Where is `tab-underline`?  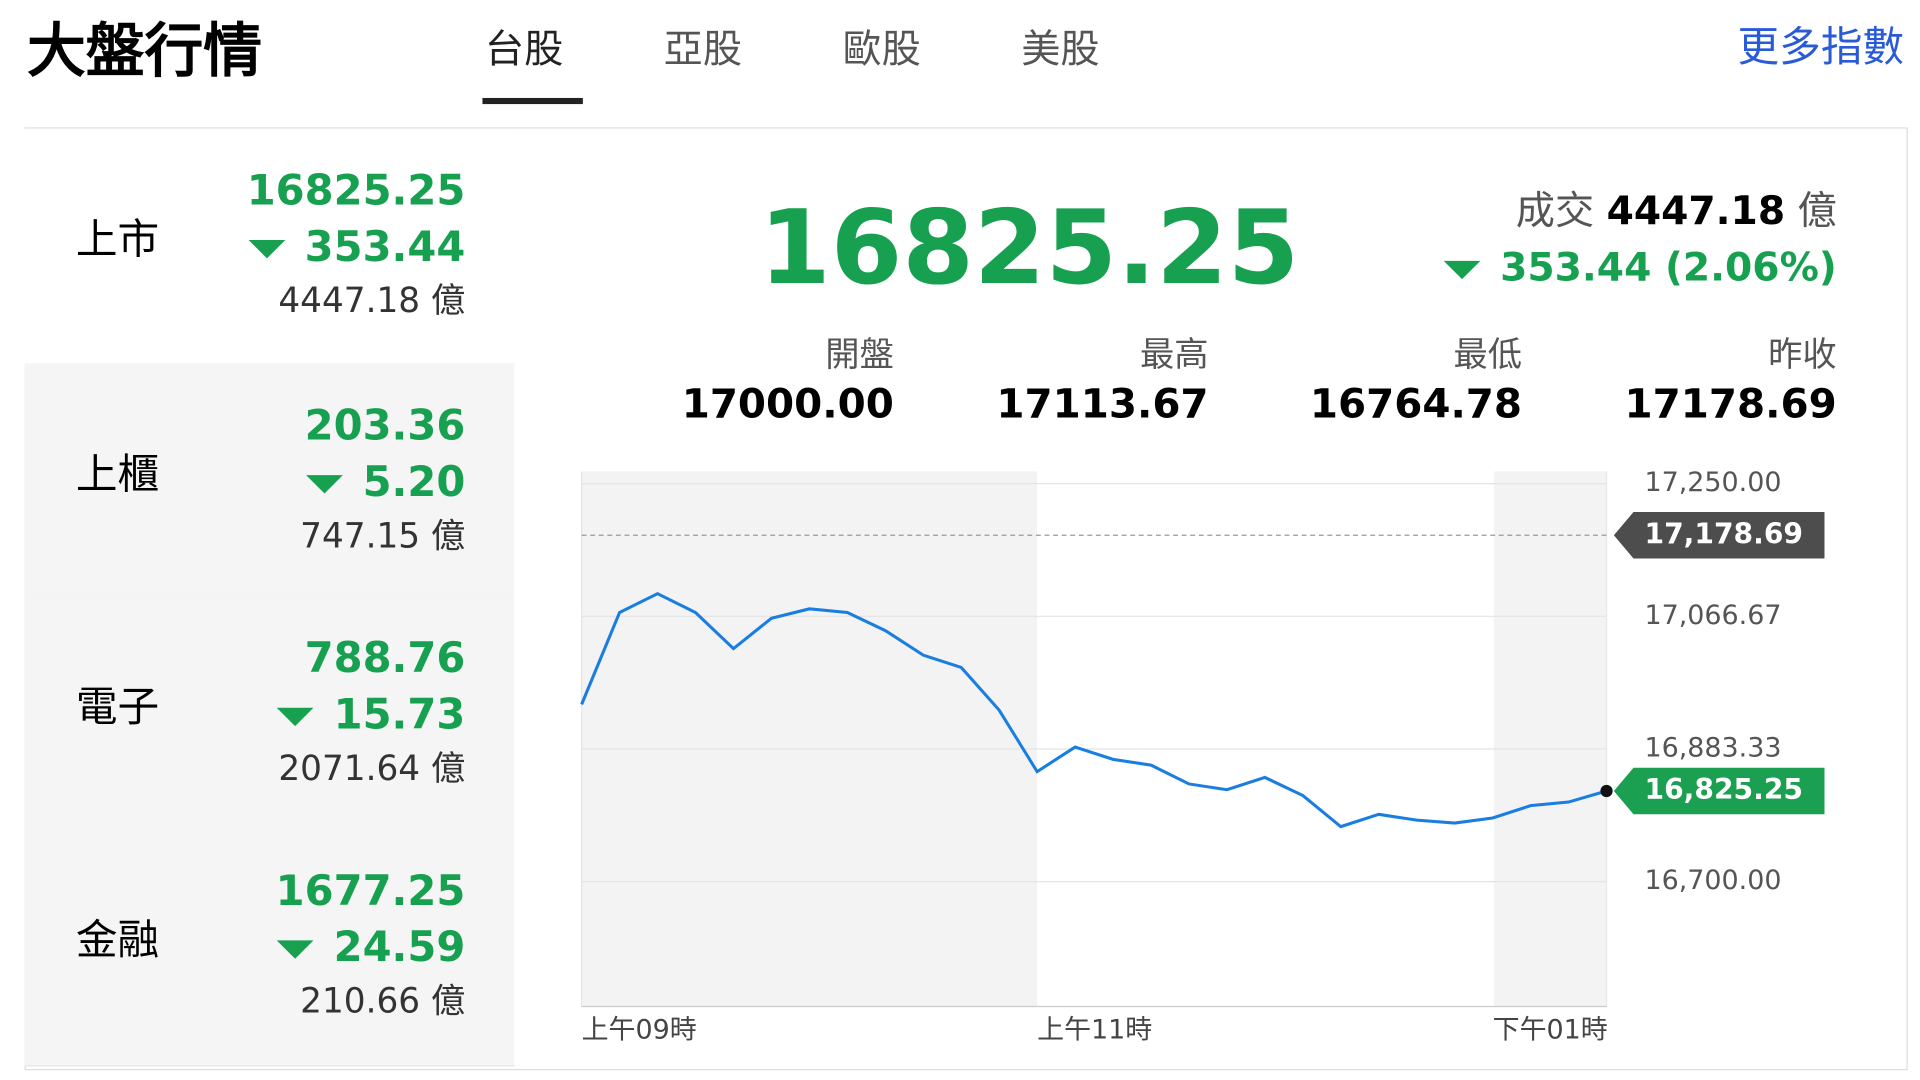 tab-underline is located at coordinates (532, 101).